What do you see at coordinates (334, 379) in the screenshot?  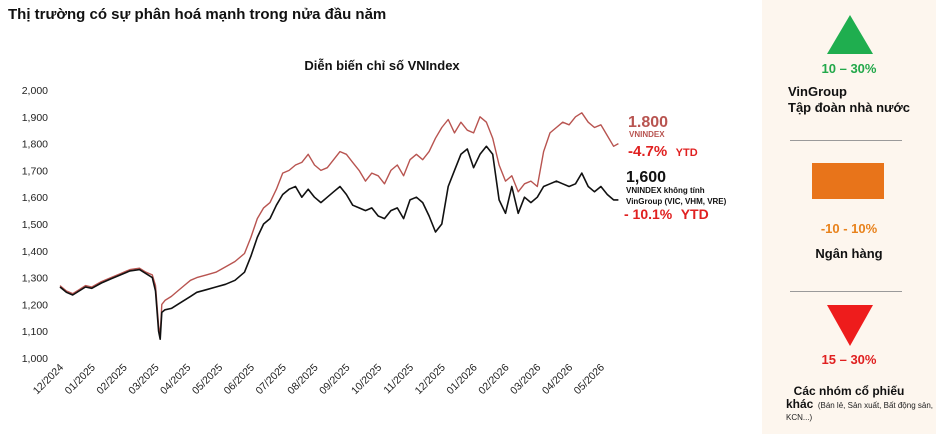 I see `x-tick-label: 09/2025` at bounding box center [334, 379].